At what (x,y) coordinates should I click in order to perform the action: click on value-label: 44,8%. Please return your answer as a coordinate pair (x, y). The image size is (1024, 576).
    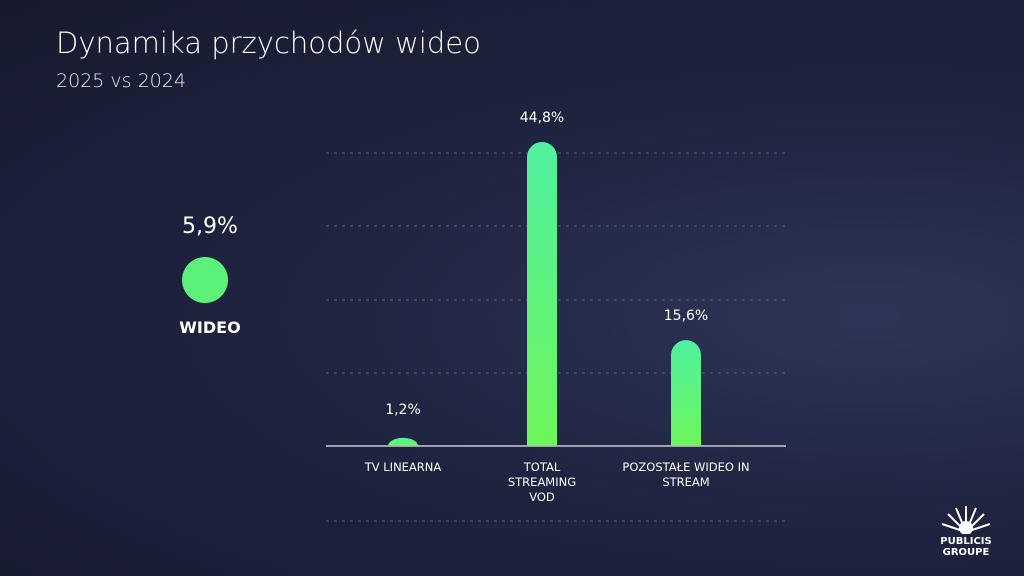
    Looking at the image, I should click on (542, 118).